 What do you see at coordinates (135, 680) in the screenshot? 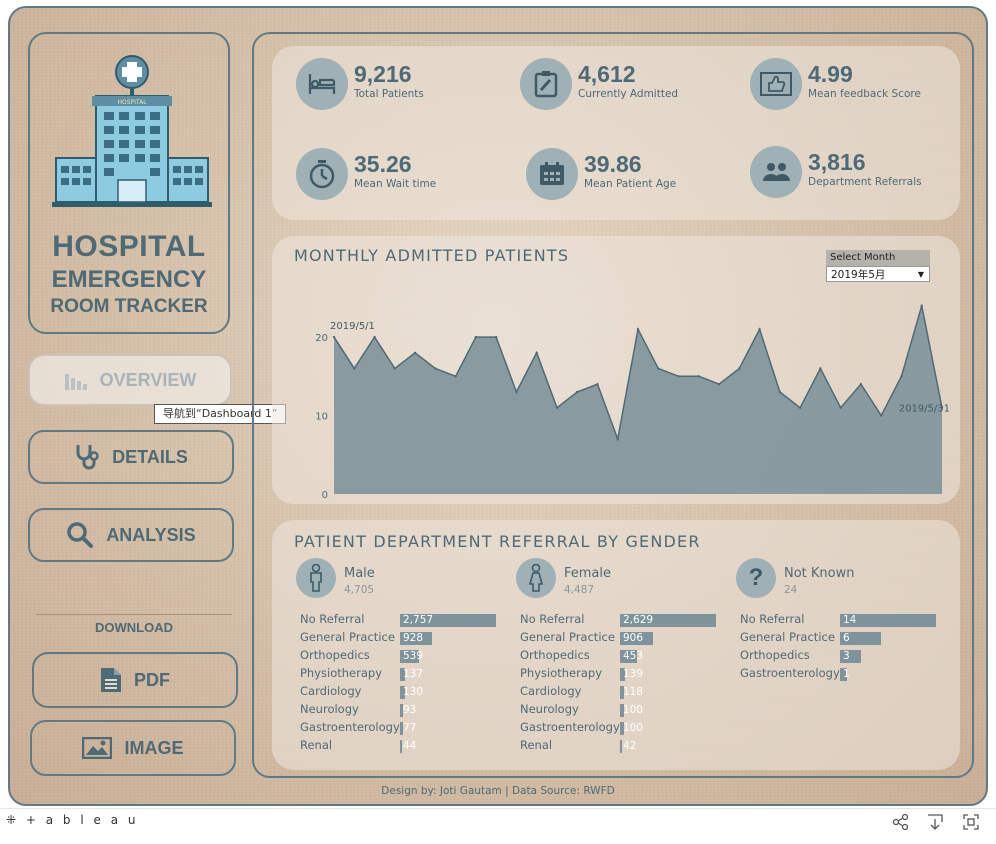
I see `download-pdf-button: PDF` at bounding box center [135, 680].